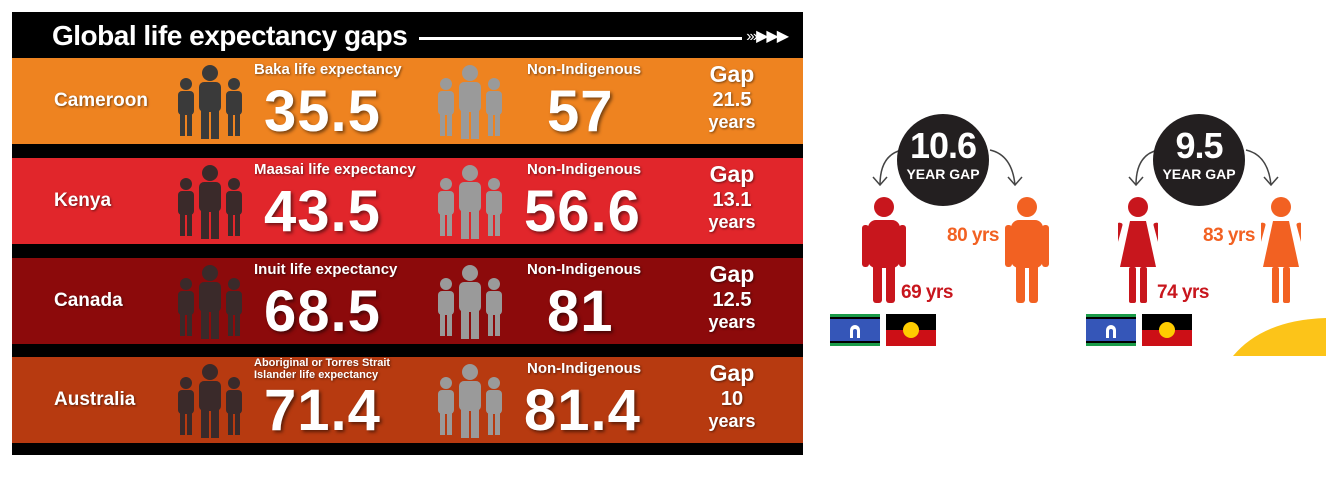  What do you see at coordinates (580, 311) in the screenshot?
I see `non-indigenous-value: 81` at bounding box center [580, 311].